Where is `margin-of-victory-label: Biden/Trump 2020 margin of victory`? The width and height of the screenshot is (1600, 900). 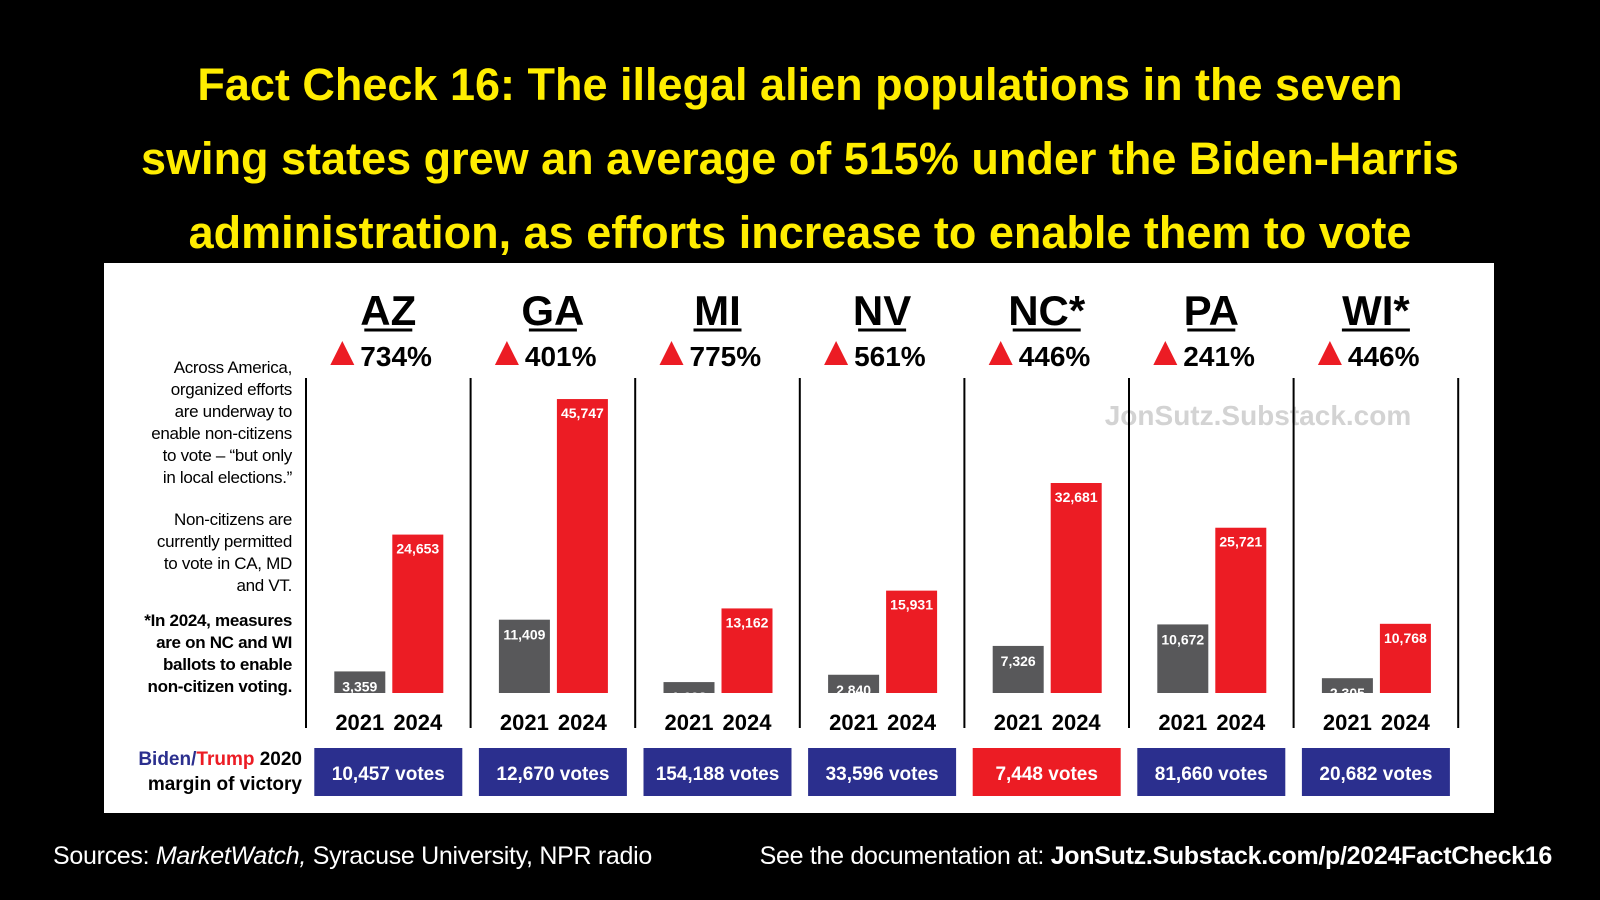 margin-of-victory-label: Biden/Trump 2020 margin of victory is located at coordinates (207, 772).